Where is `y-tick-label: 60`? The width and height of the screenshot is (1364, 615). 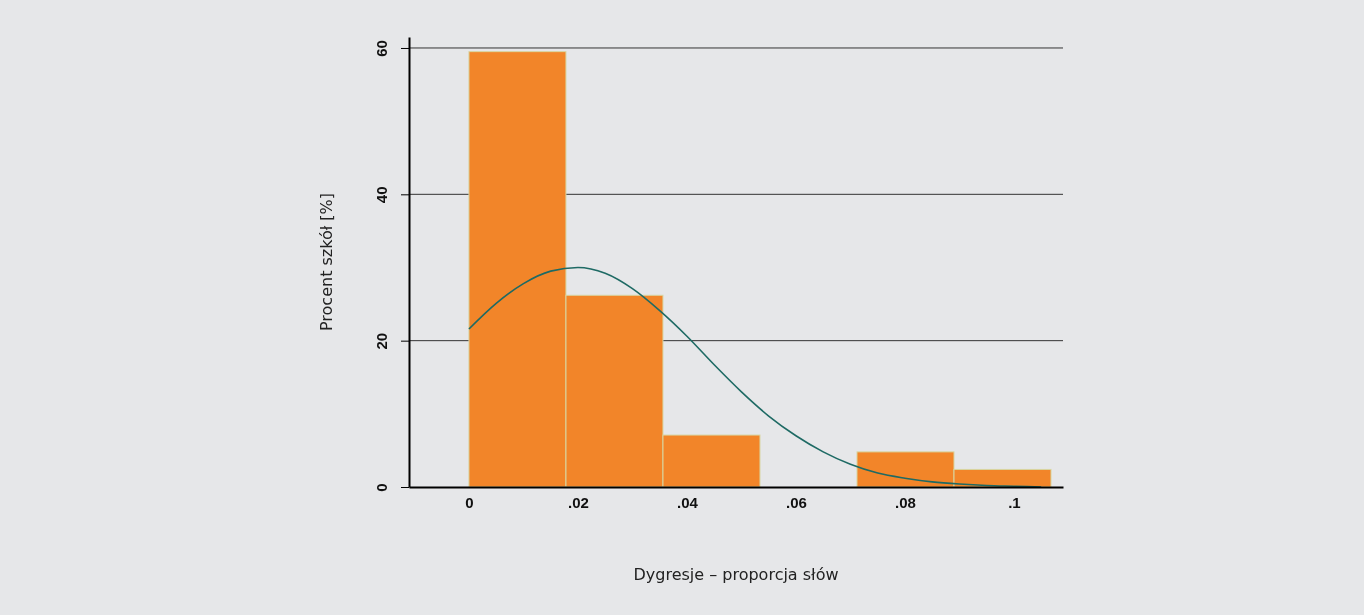
y-tick-label: 60 is located at coordinates (381, 48).